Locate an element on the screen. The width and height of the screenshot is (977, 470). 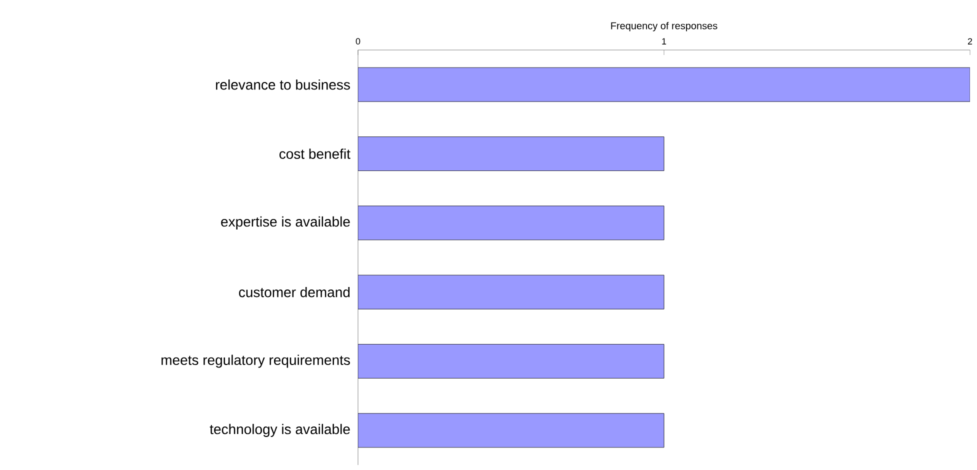
x-tick-label: 0 is located at coordinates (358, 41).